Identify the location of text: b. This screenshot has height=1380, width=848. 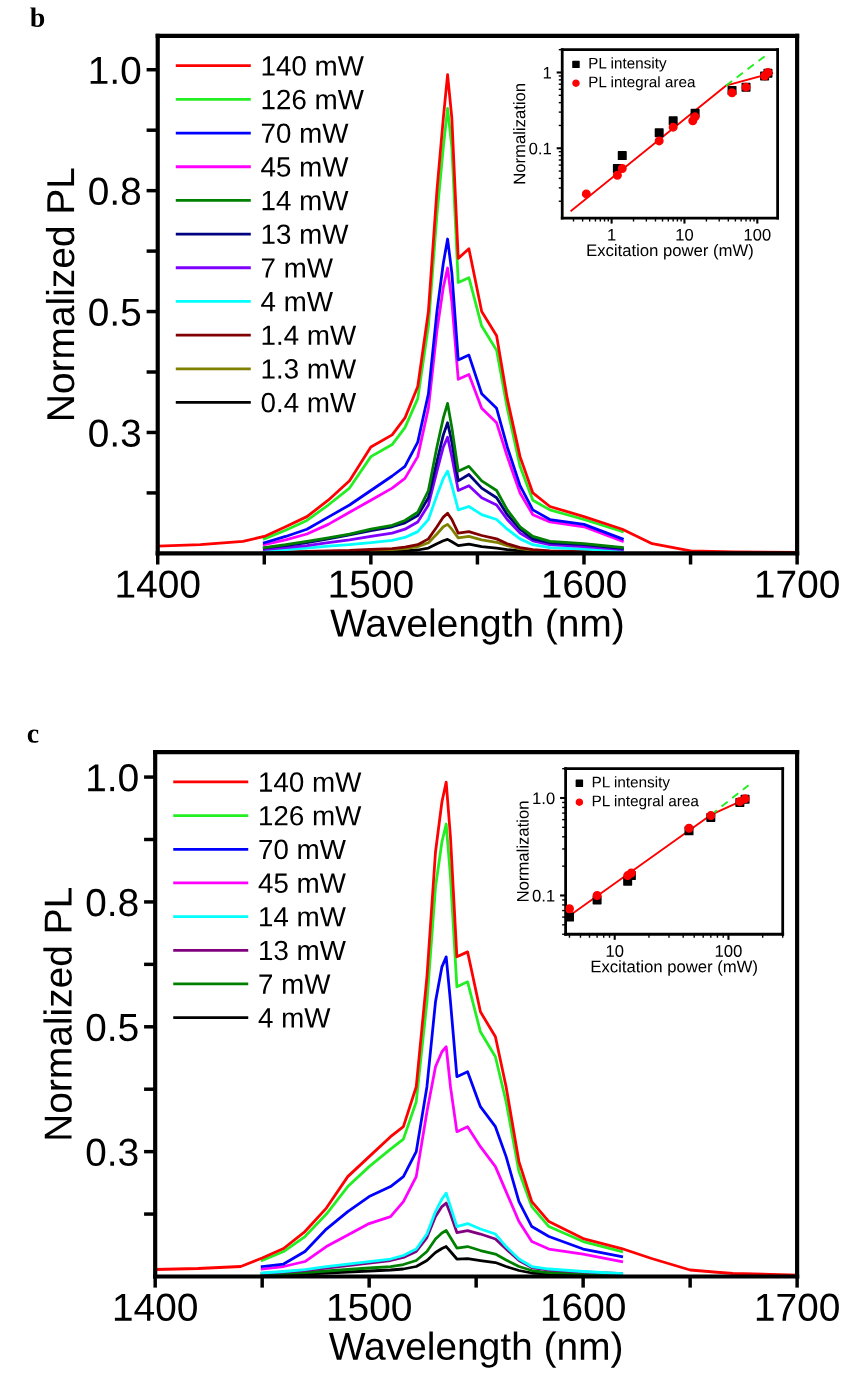
(37, 17).